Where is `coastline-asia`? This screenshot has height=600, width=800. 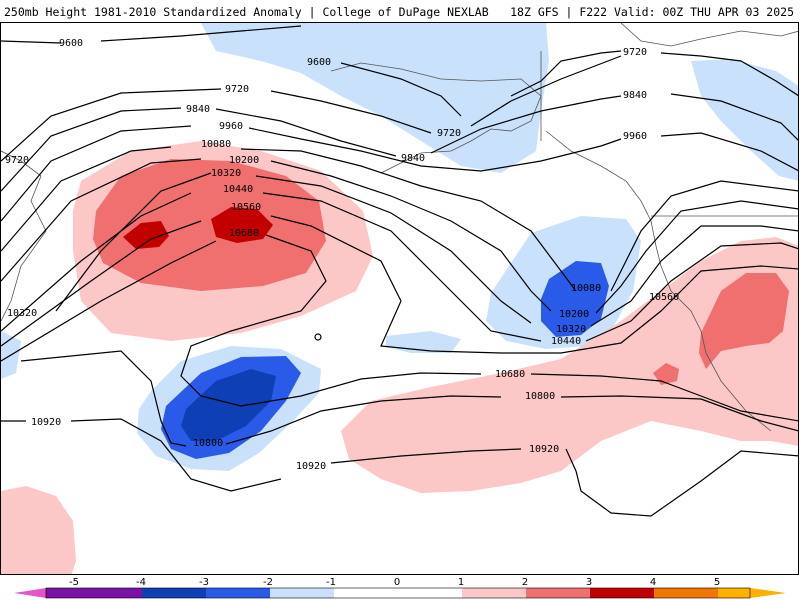
coastline-asia is located at coordinates (24, 236).